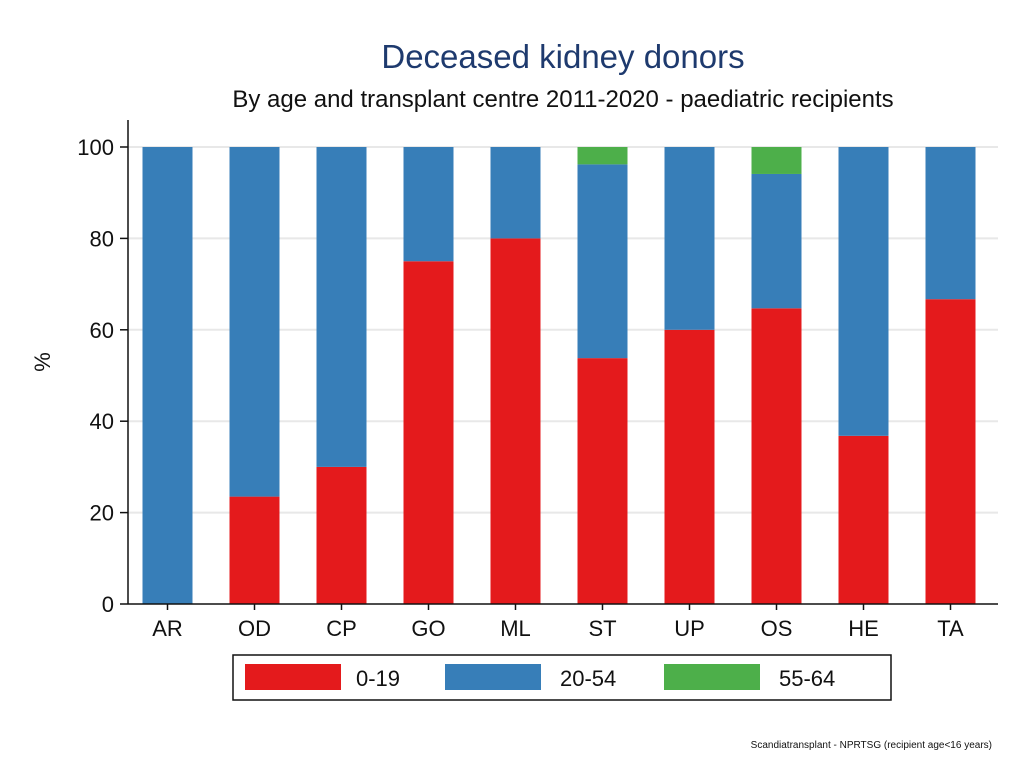  I want to click on x-tick-label: HE, so click(863, 628).